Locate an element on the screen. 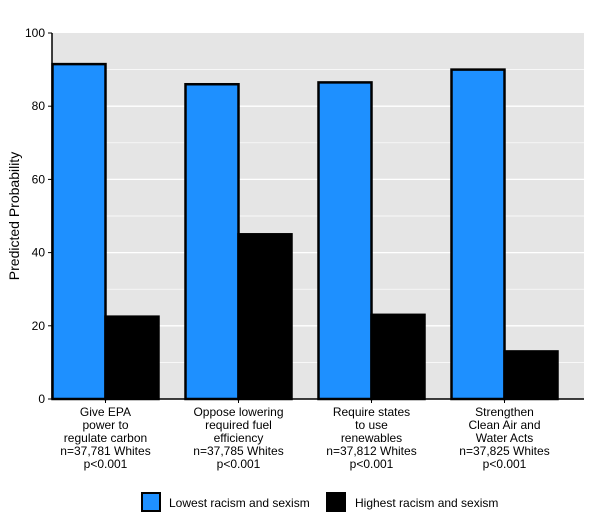  y-tick-label: 40 is located at coordinates (39, 253).